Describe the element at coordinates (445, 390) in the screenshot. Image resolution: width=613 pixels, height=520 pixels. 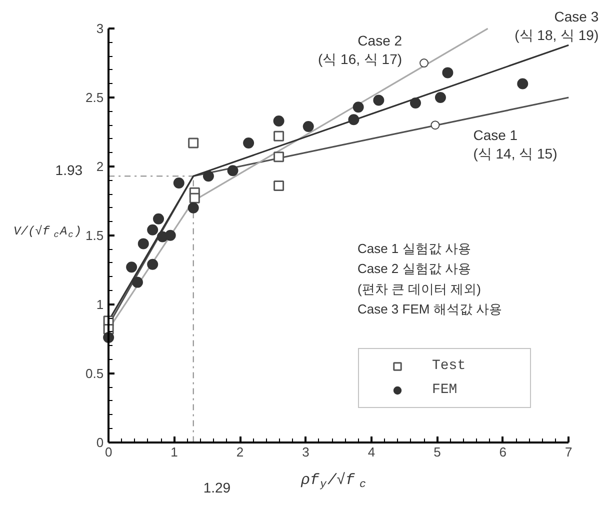
I see `legend-label: FEM` at that location.